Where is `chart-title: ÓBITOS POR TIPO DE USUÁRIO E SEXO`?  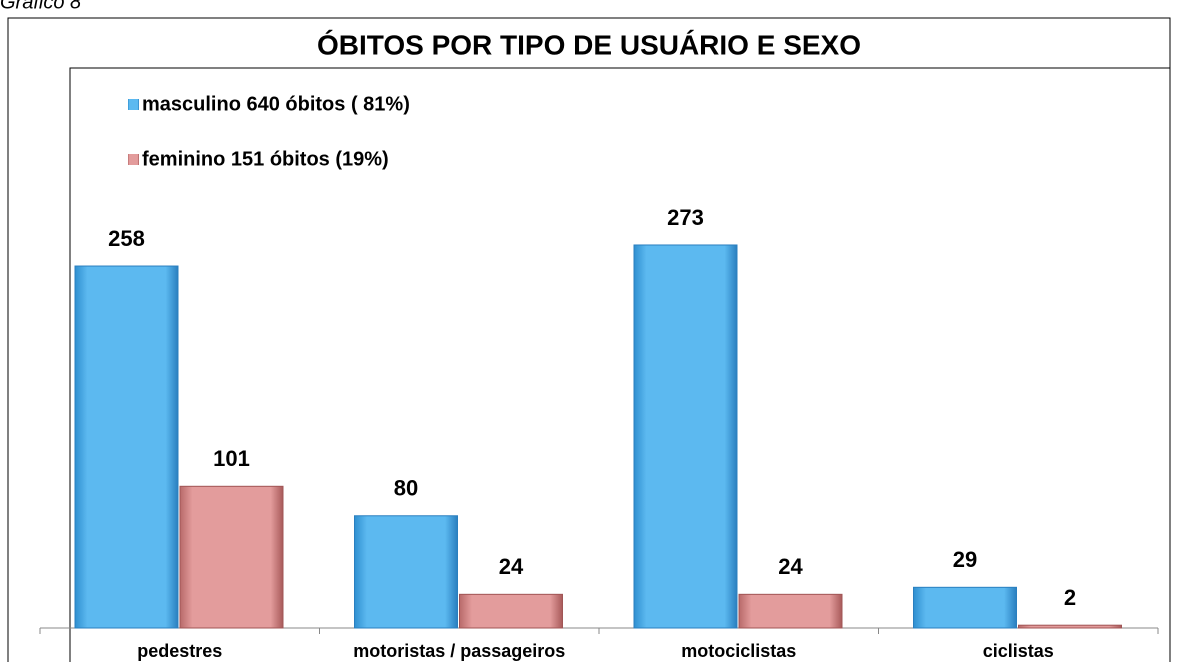
chart-title: ÓBITOS POR TIPO DE USUÁRIO E SEXO is located at coordinates (589, 44).